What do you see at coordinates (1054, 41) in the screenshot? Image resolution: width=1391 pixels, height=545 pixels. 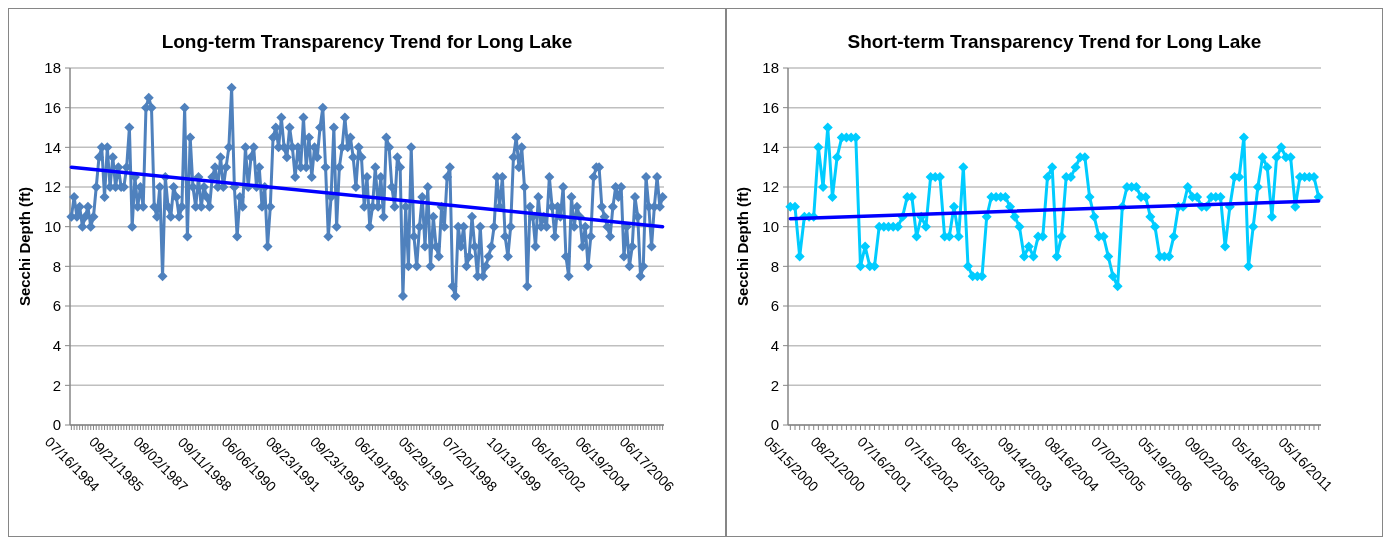 I see `chart-title: Short-term Transparency Trend for Long Lake` at bounding box center [1054, 41].